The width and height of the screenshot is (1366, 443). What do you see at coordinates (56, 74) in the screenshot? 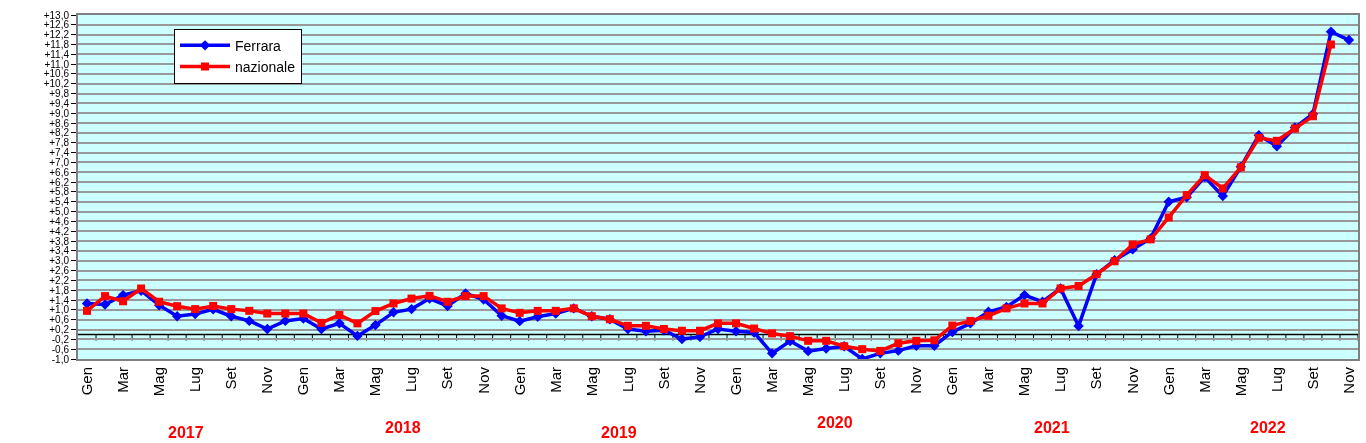
I see `y-tick-label: +10,6` at bounding box center [56, 74].